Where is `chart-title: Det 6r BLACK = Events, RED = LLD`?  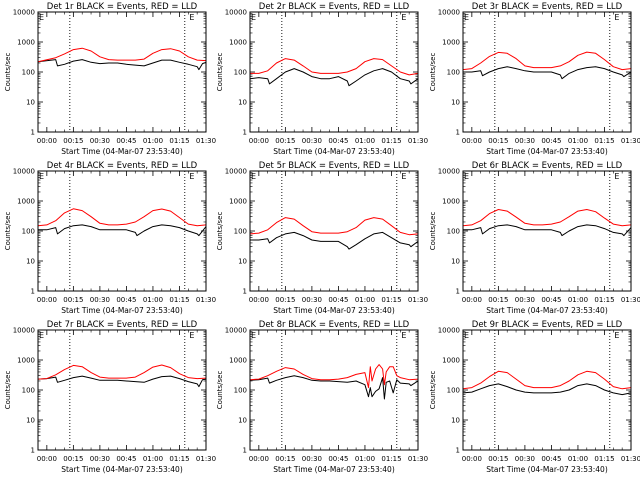
chart-title: Det 6r BLACK = Events, RED = LLD is located at coordinates (547, 166).